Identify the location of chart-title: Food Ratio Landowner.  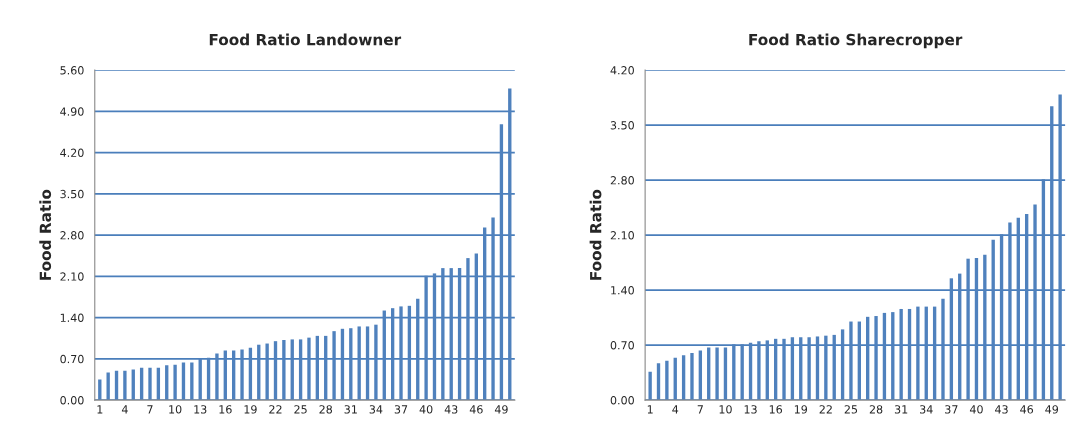
(305, 39).